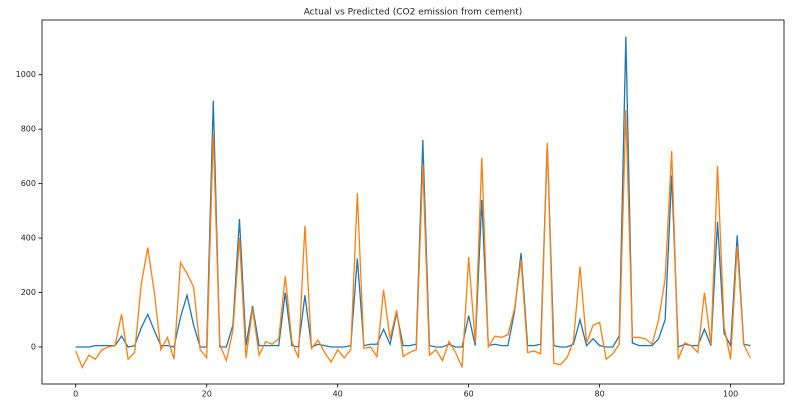 This screenshot has width=792, height=404. Describe the element at coordinates (28, 129) in the screenshot. I see `y-tick-label: 800` at that location.